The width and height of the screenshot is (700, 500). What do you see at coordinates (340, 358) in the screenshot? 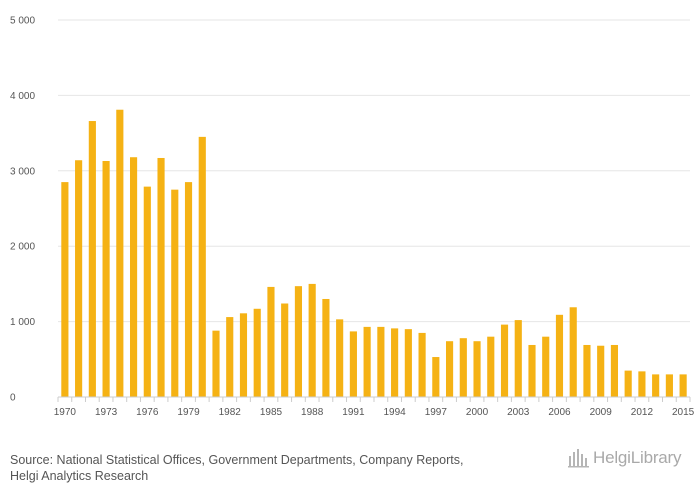
I see `bar-1990` at bounding box center [340, 358].